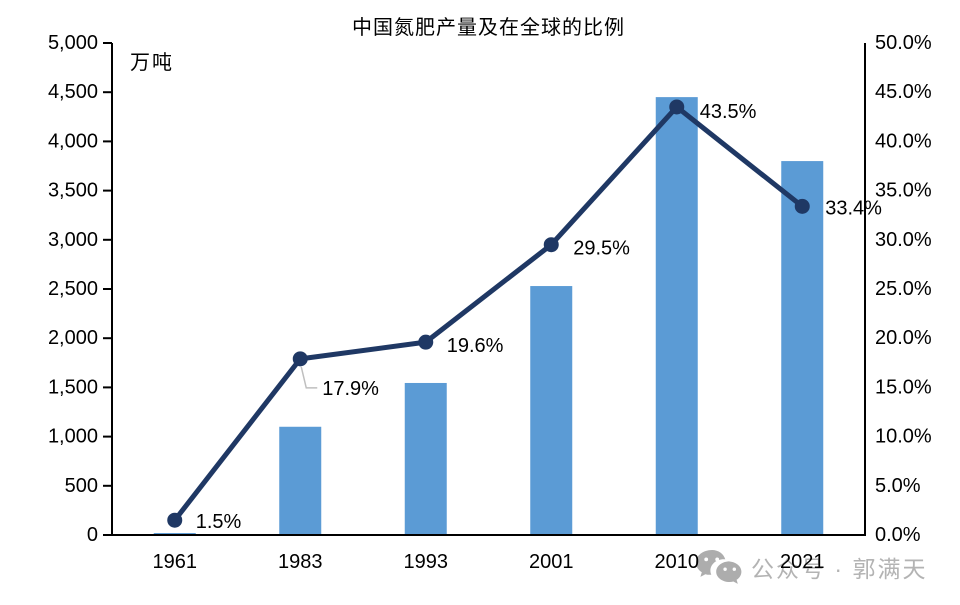 The height and width of the screenshot is (605, 960). I want to click on line-marker-2001, so click(551, 245).